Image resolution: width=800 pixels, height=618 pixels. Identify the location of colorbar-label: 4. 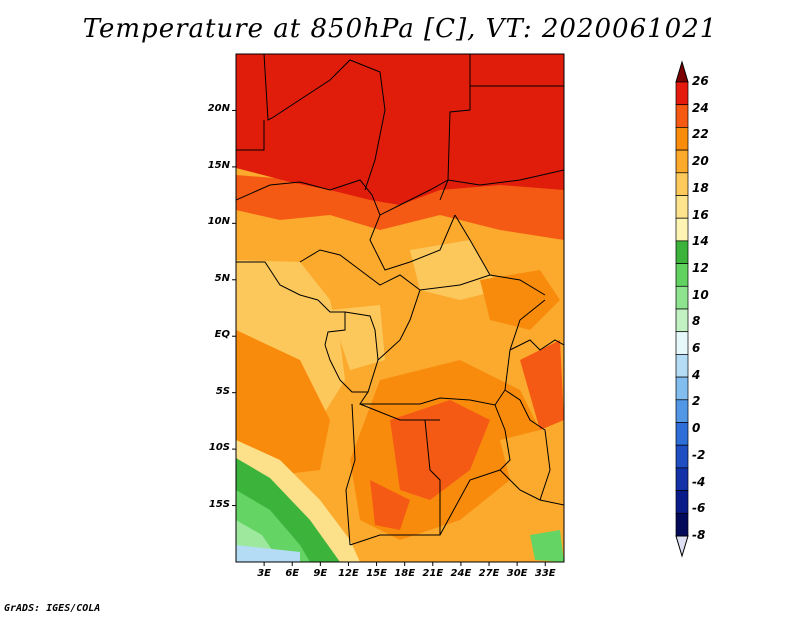
(696, 374).